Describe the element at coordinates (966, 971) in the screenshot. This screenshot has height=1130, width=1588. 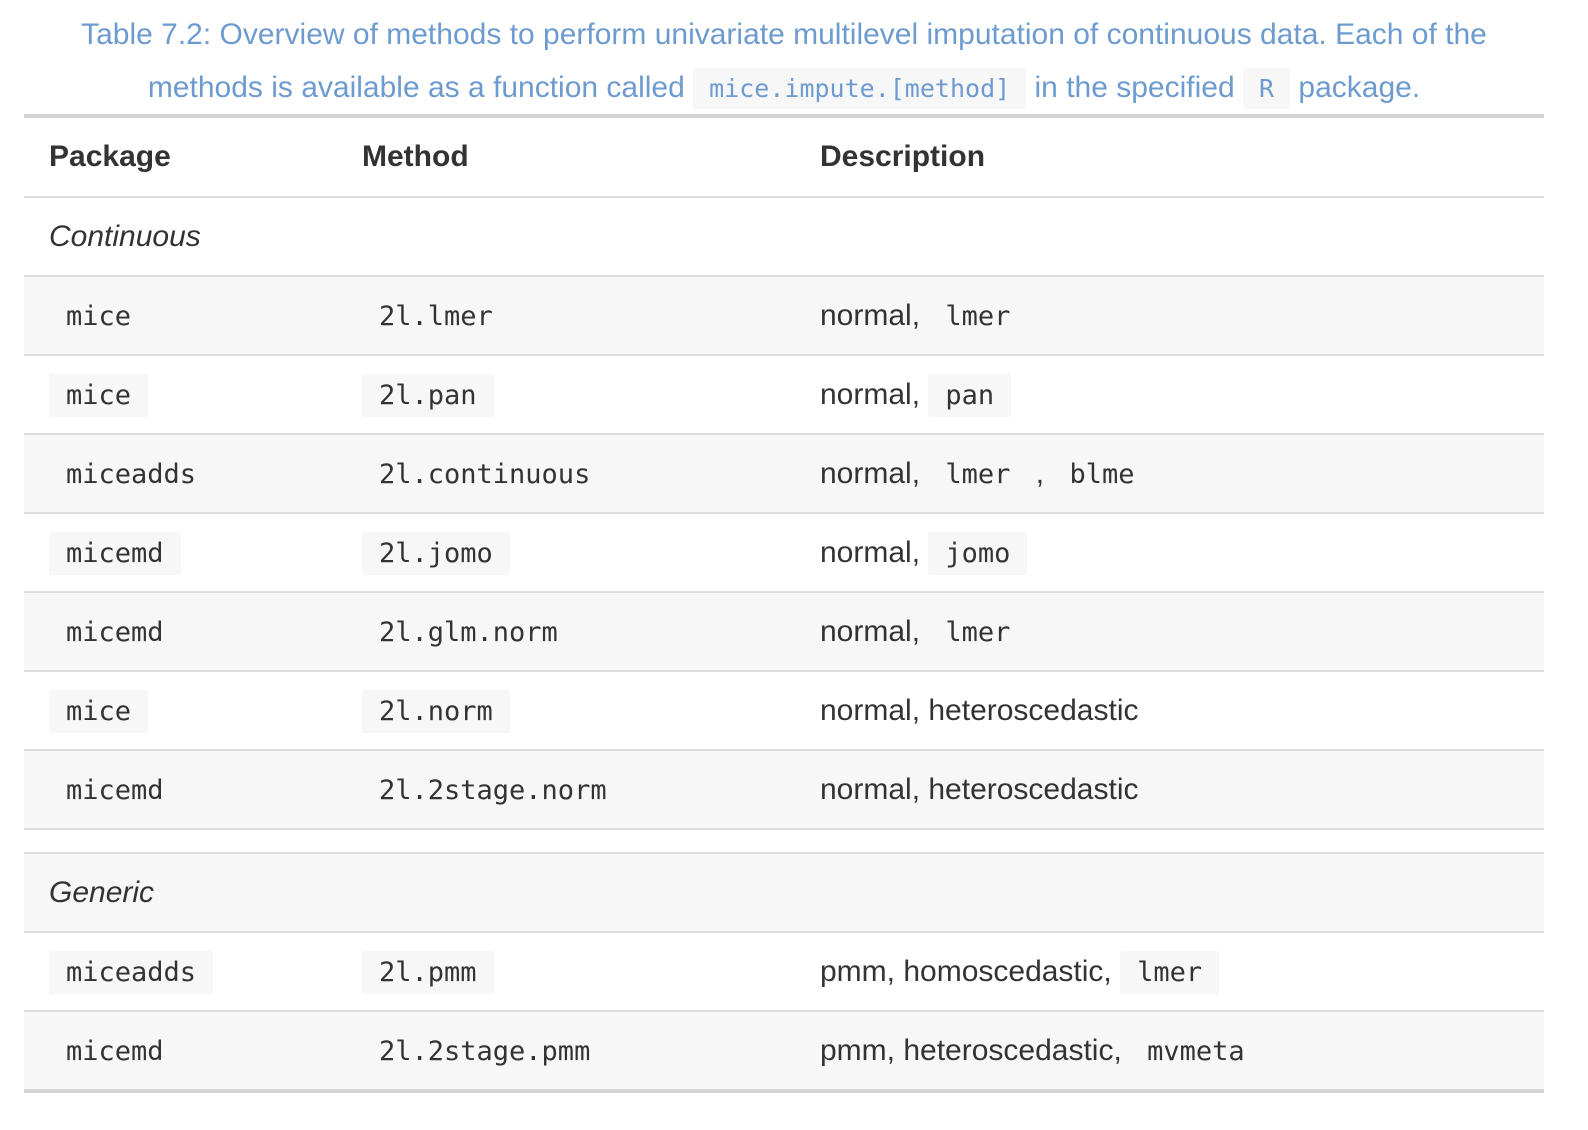
I see `description-text: pmm, homoscedastic,` at that location.